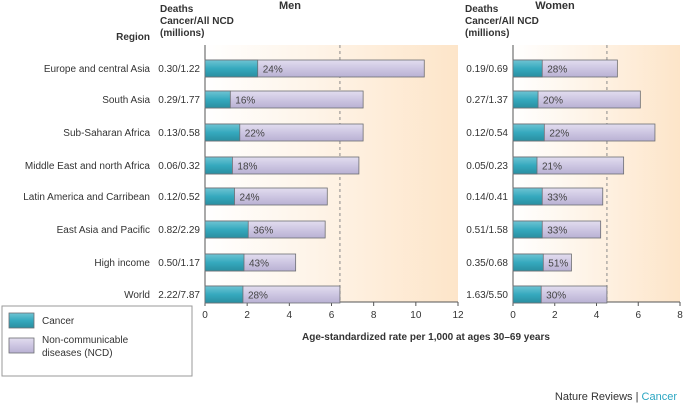 This screenshot has height=411, width=685. Describe the element at coordinates (21, 320) in the screenshot. I see `legend-swatch-cancer` at that location.